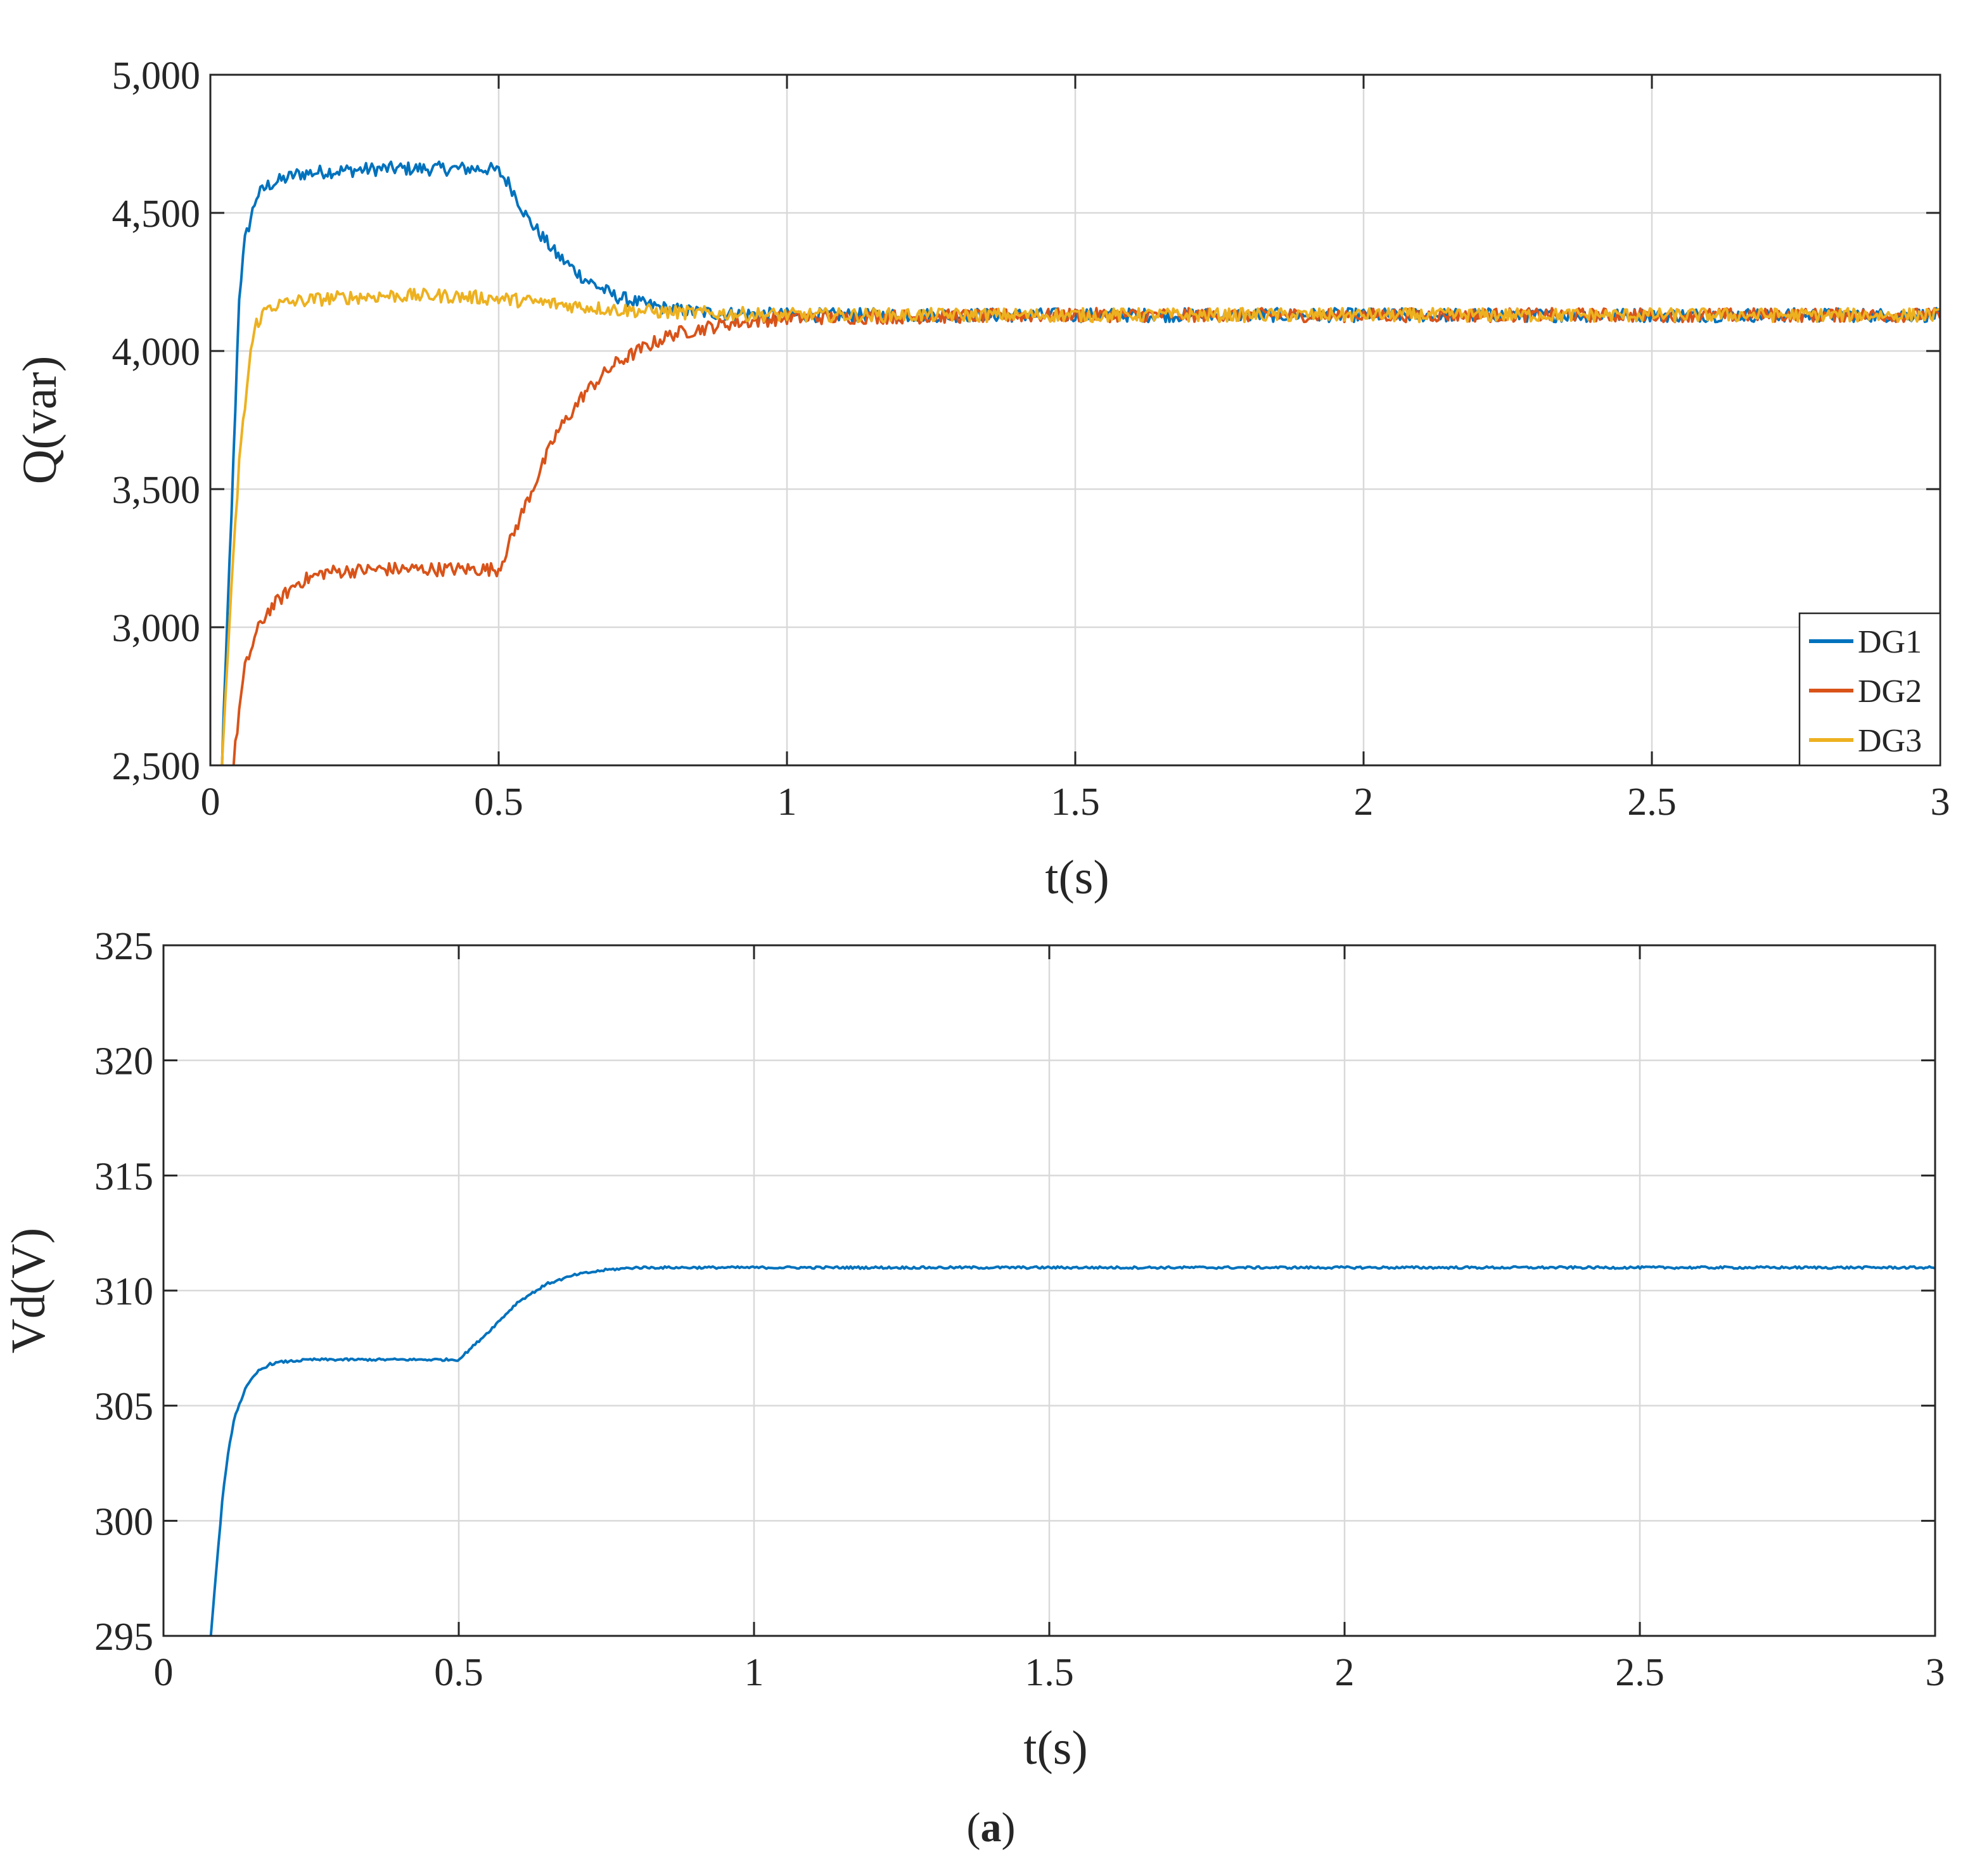 The image size is (1982, 1876). I want to click on y-tick-label: 300, so click(123, 1521).